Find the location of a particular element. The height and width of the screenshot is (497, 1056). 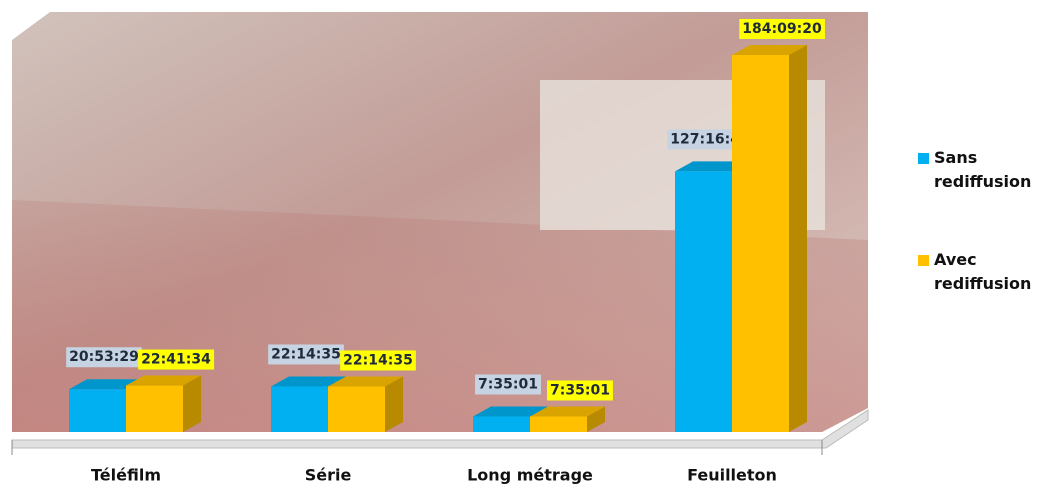

x-tick-label: Téléfilm is located at coordinates (126, 475).